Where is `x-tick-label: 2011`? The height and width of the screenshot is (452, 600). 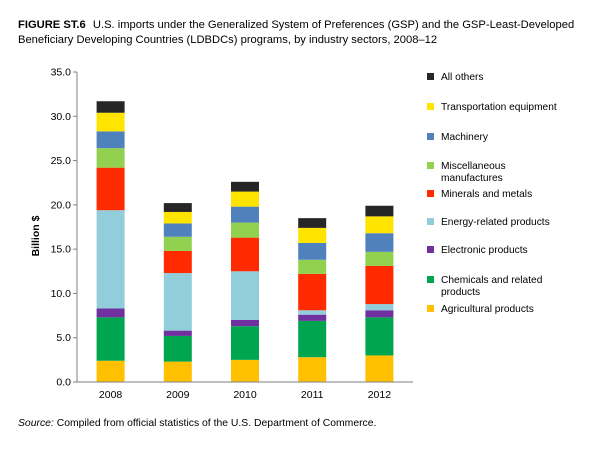 x-tick-label: 2011 is located at coordinates (312, 395).